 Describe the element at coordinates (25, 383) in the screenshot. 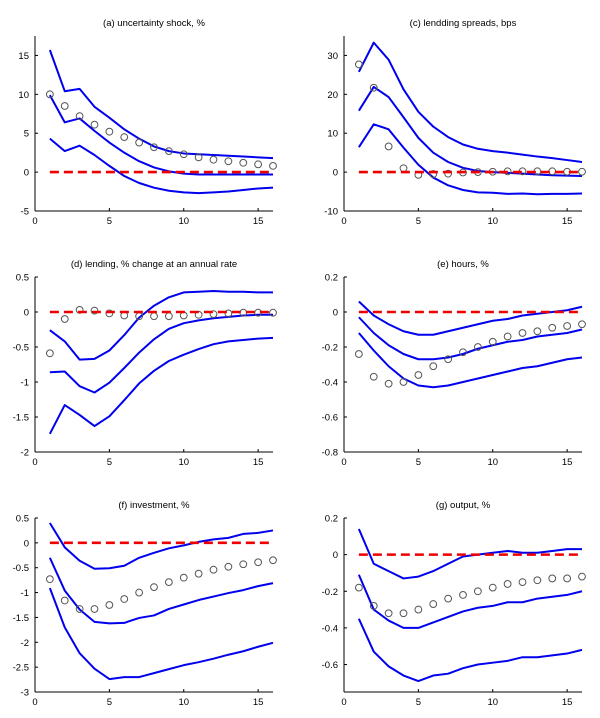

I see `y-tick-label: -1` at that location.